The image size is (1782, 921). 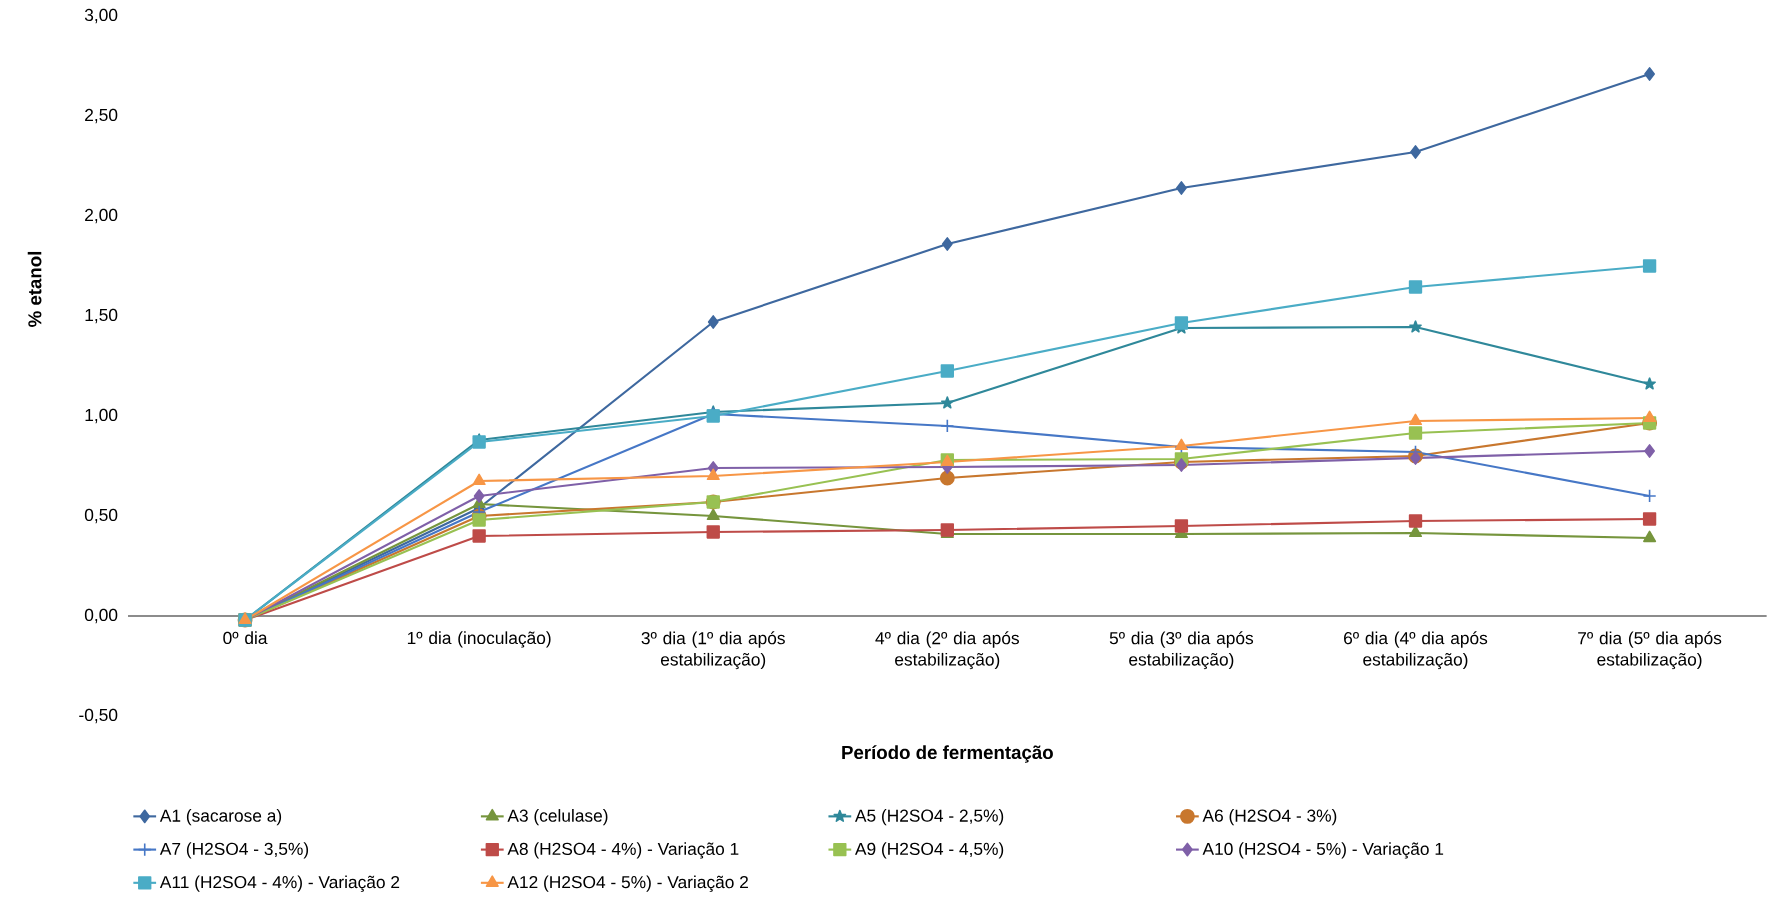 I want to click on legend-label: A8 (H2SO4 - 4%) - Variação 1, so click(x=623, y=850).